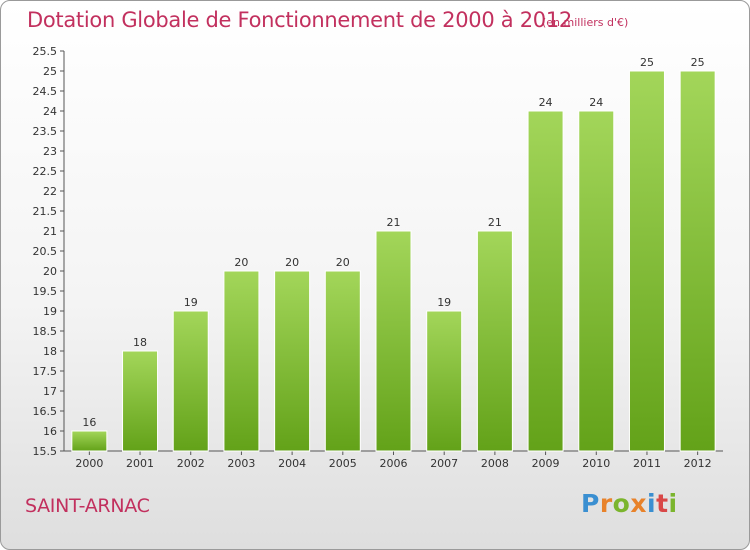  I want to click on x-tick-label: 2011, so click(647, 463).